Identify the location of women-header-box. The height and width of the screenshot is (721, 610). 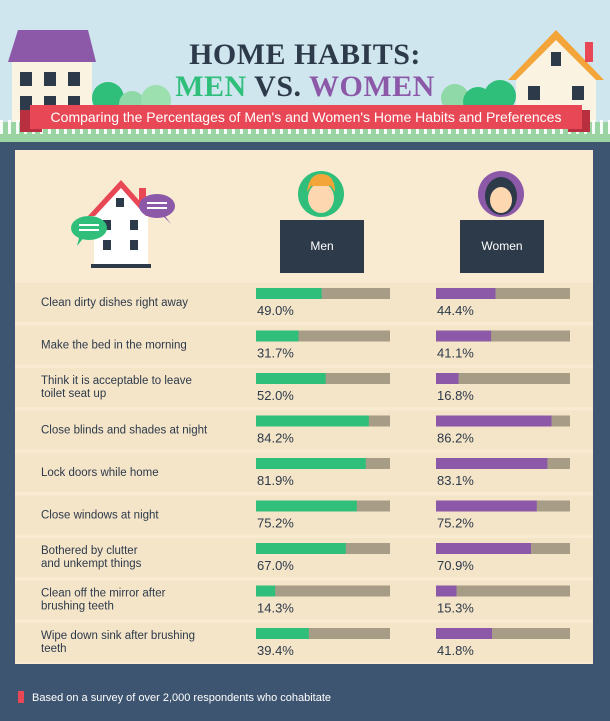
(502, 246).